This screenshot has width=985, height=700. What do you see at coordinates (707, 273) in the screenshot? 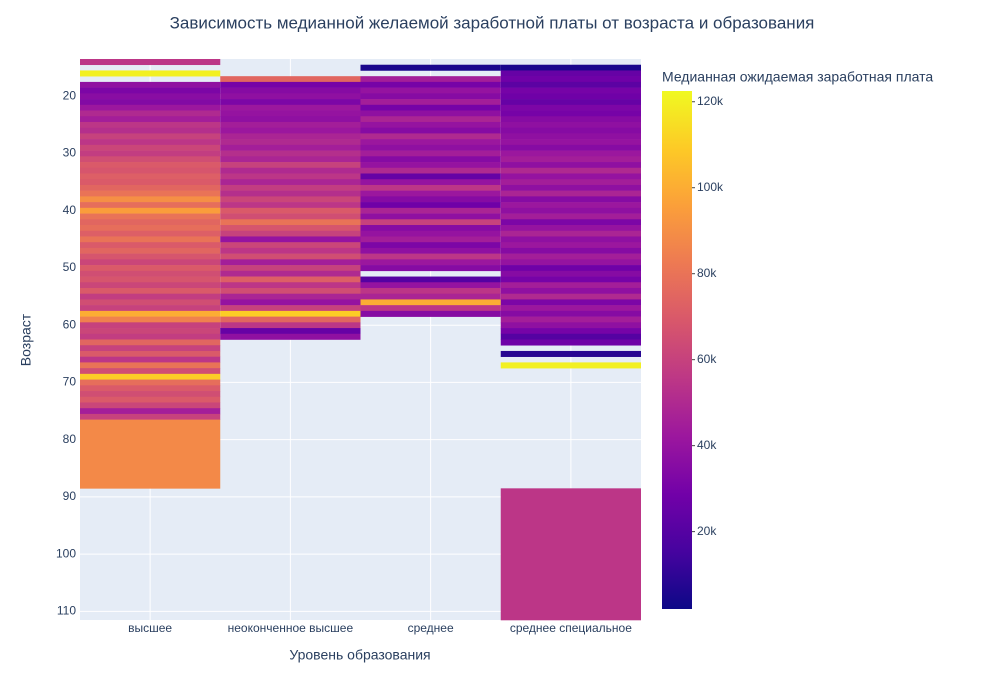
I see `colorbar-tick-label: 80k` at bounding box center [707, 273].